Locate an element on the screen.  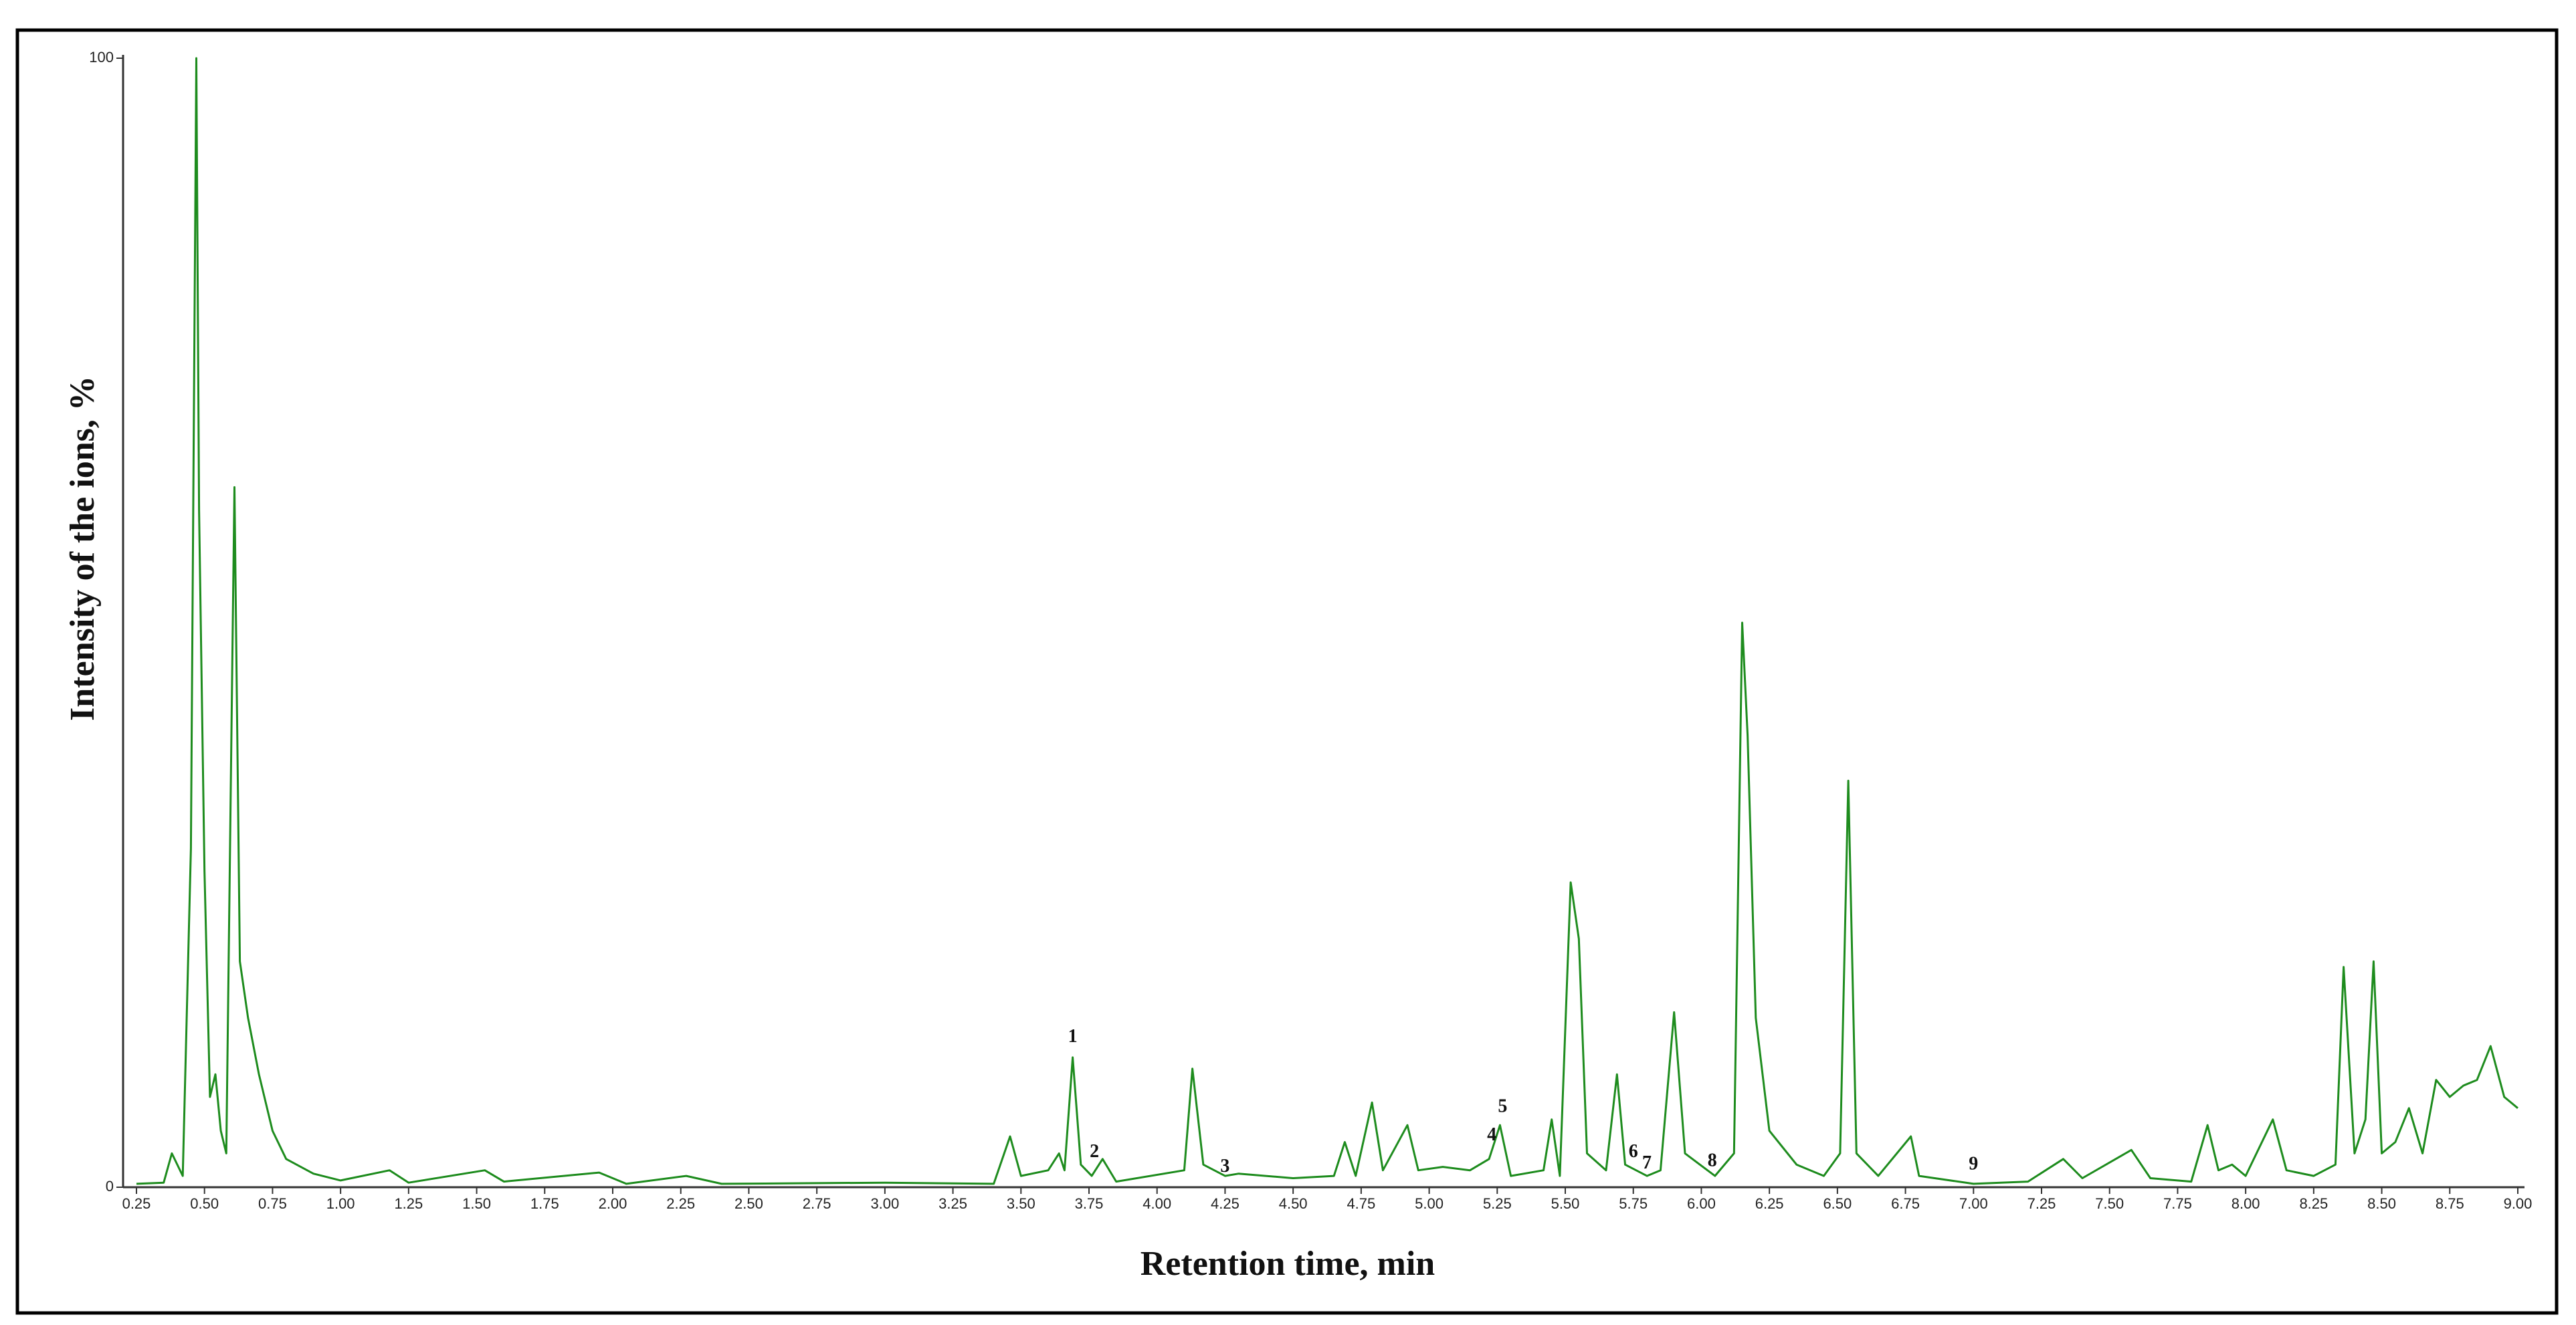
peak-label: 6 is located at coordinates (1634, 1151).